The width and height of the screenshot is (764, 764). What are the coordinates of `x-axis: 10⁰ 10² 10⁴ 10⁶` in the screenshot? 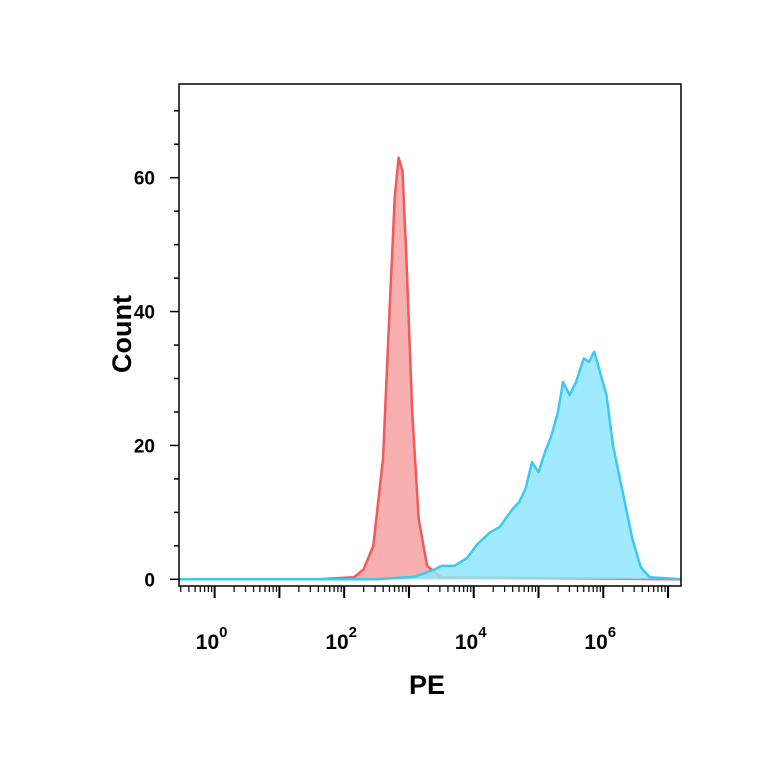 It's located at (425, 620).